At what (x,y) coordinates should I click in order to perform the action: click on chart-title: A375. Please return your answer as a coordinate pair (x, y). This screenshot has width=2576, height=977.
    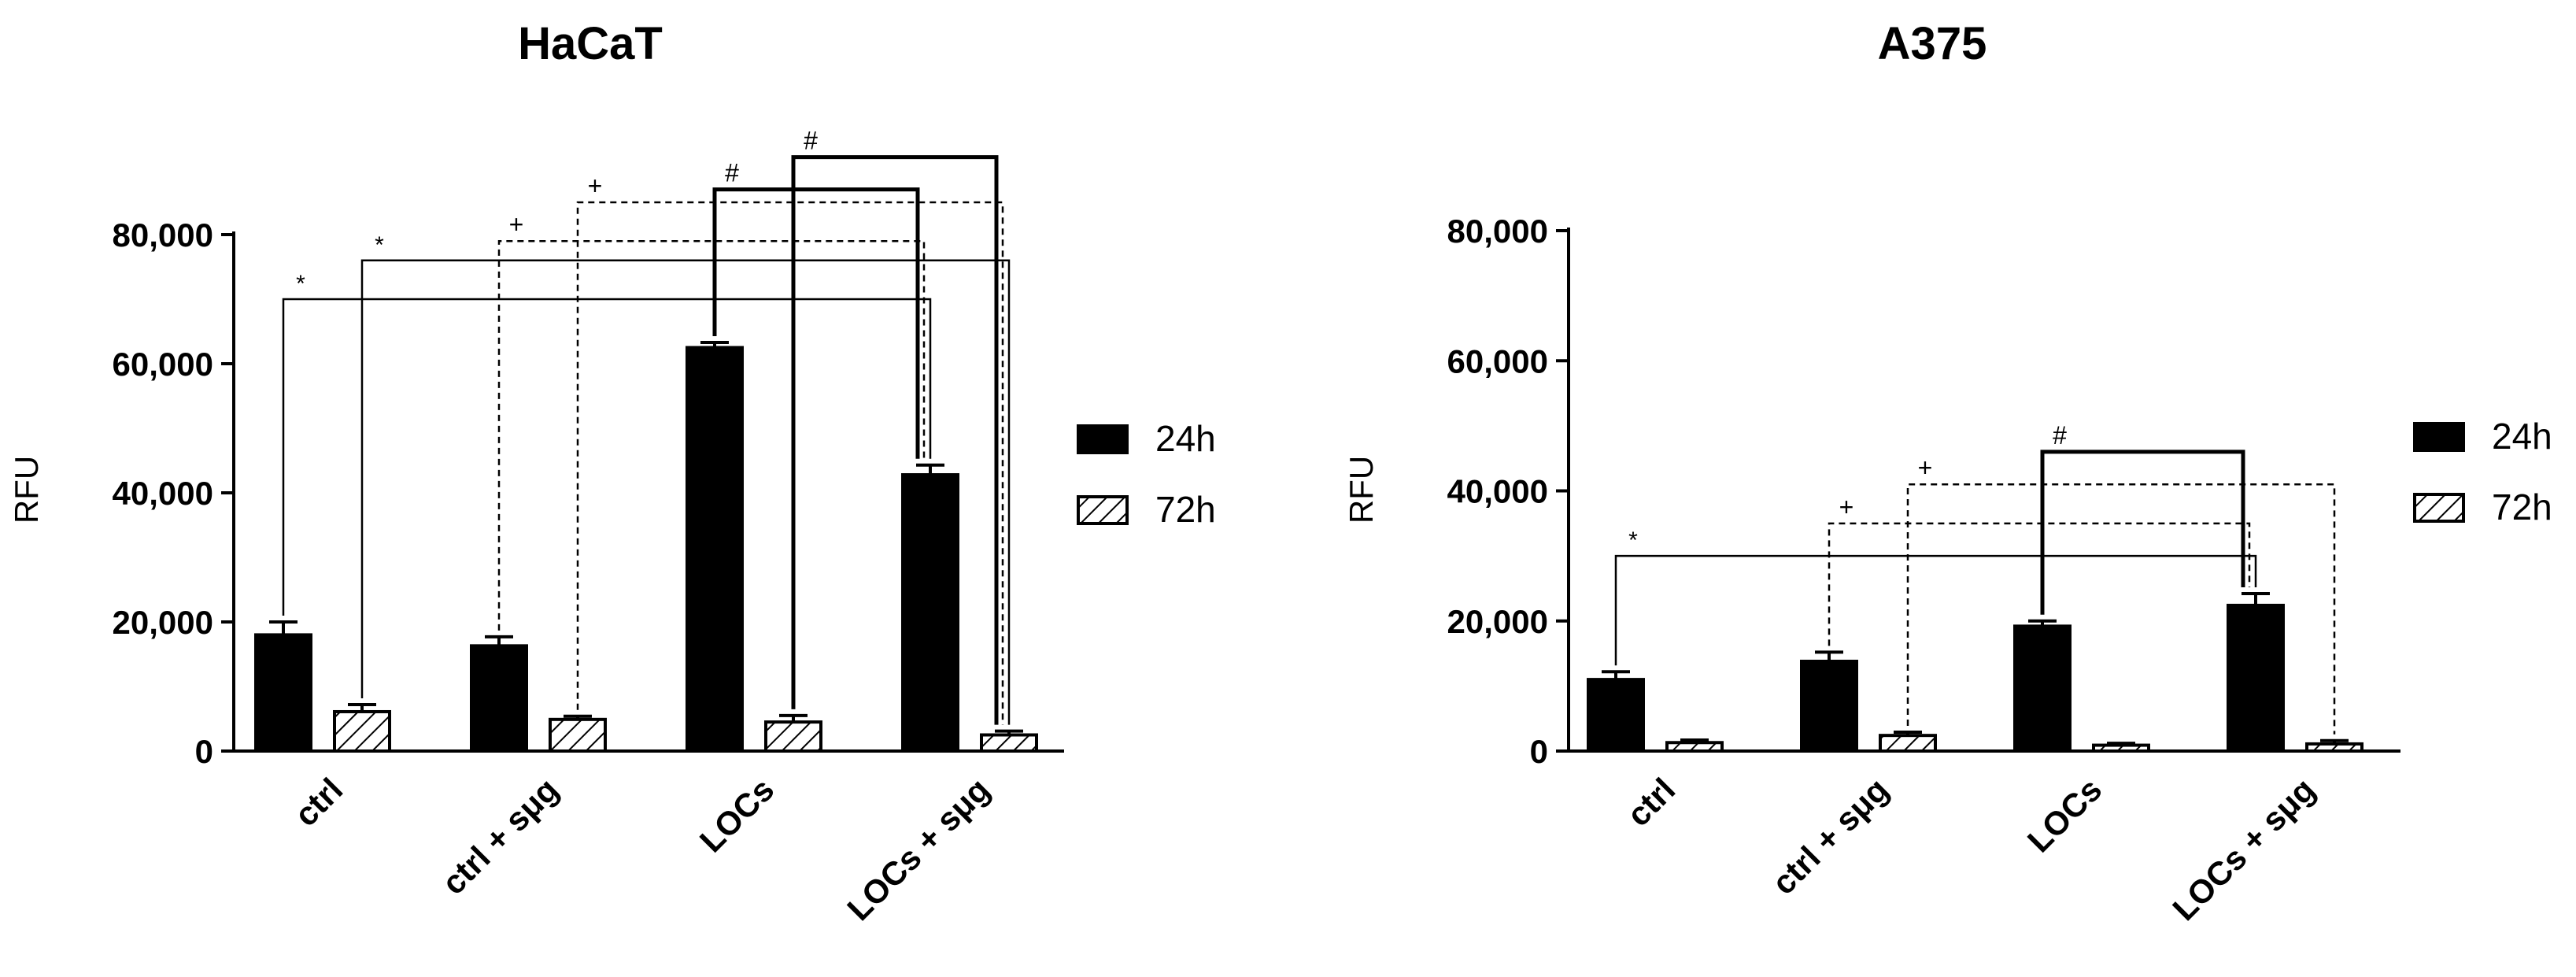
    Looking at the image, I should click on (1932, 44).